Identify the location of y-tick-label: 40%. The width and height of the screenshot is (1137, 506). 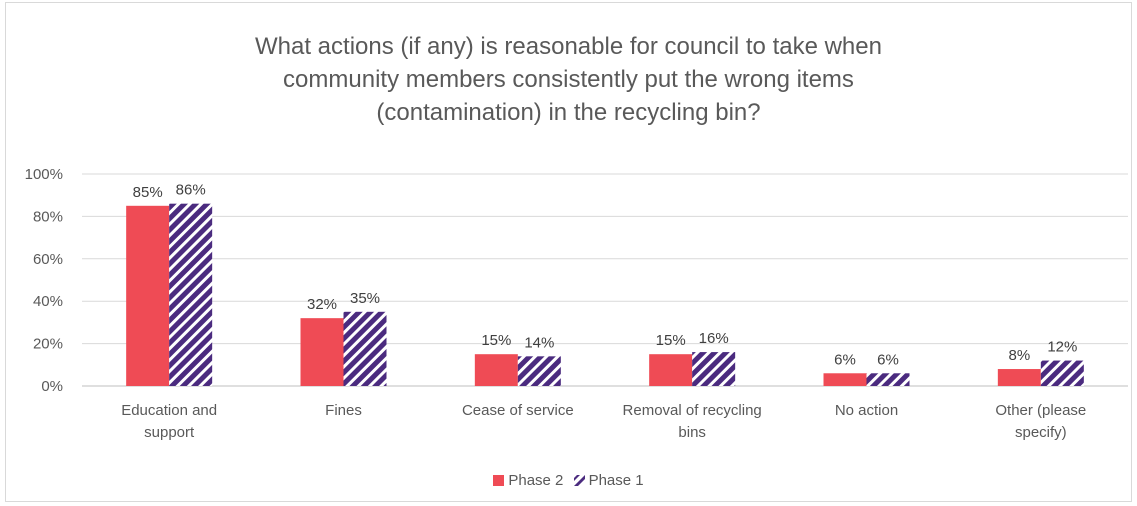
(48, 301).